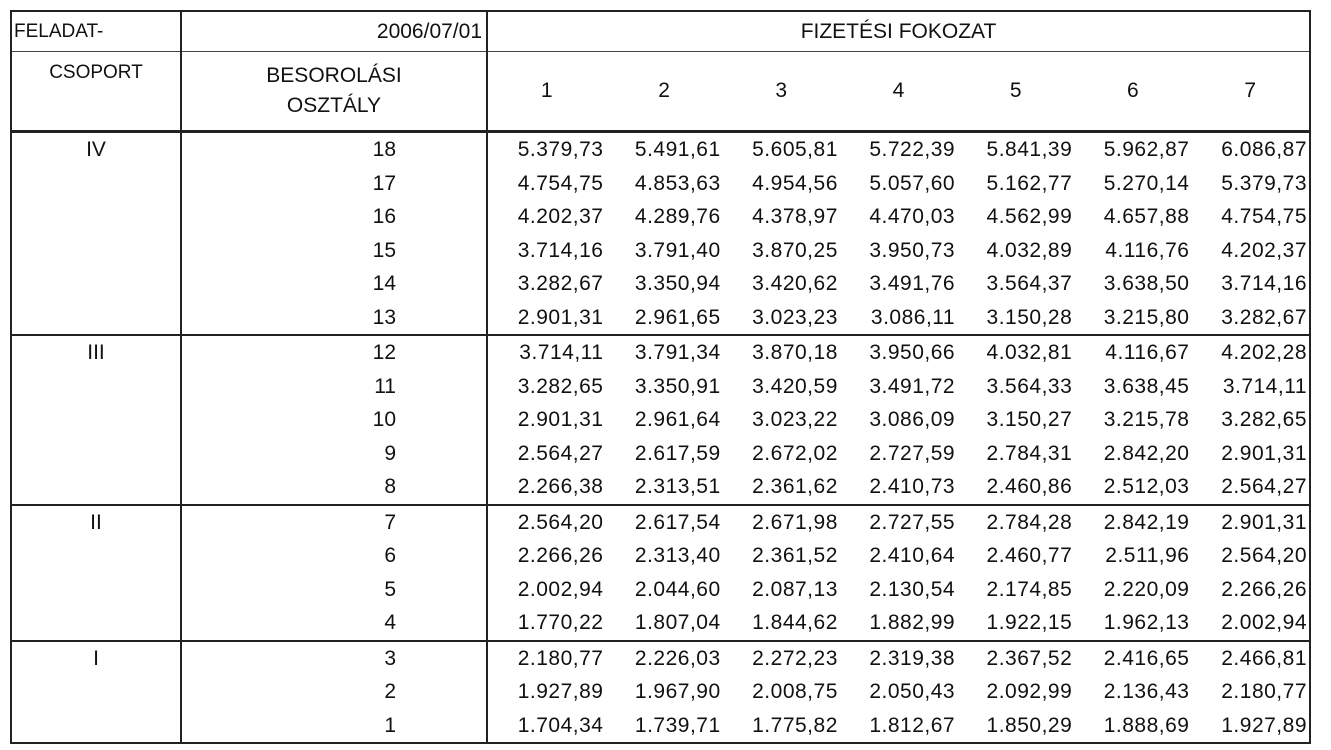 Image resolution: width=1331 pixels, height=750 pixels. What do you see at coordinates (560, 623) in the screenshot?
I see `salary-cell: 1.770,22` at bounding box center [560, 623].